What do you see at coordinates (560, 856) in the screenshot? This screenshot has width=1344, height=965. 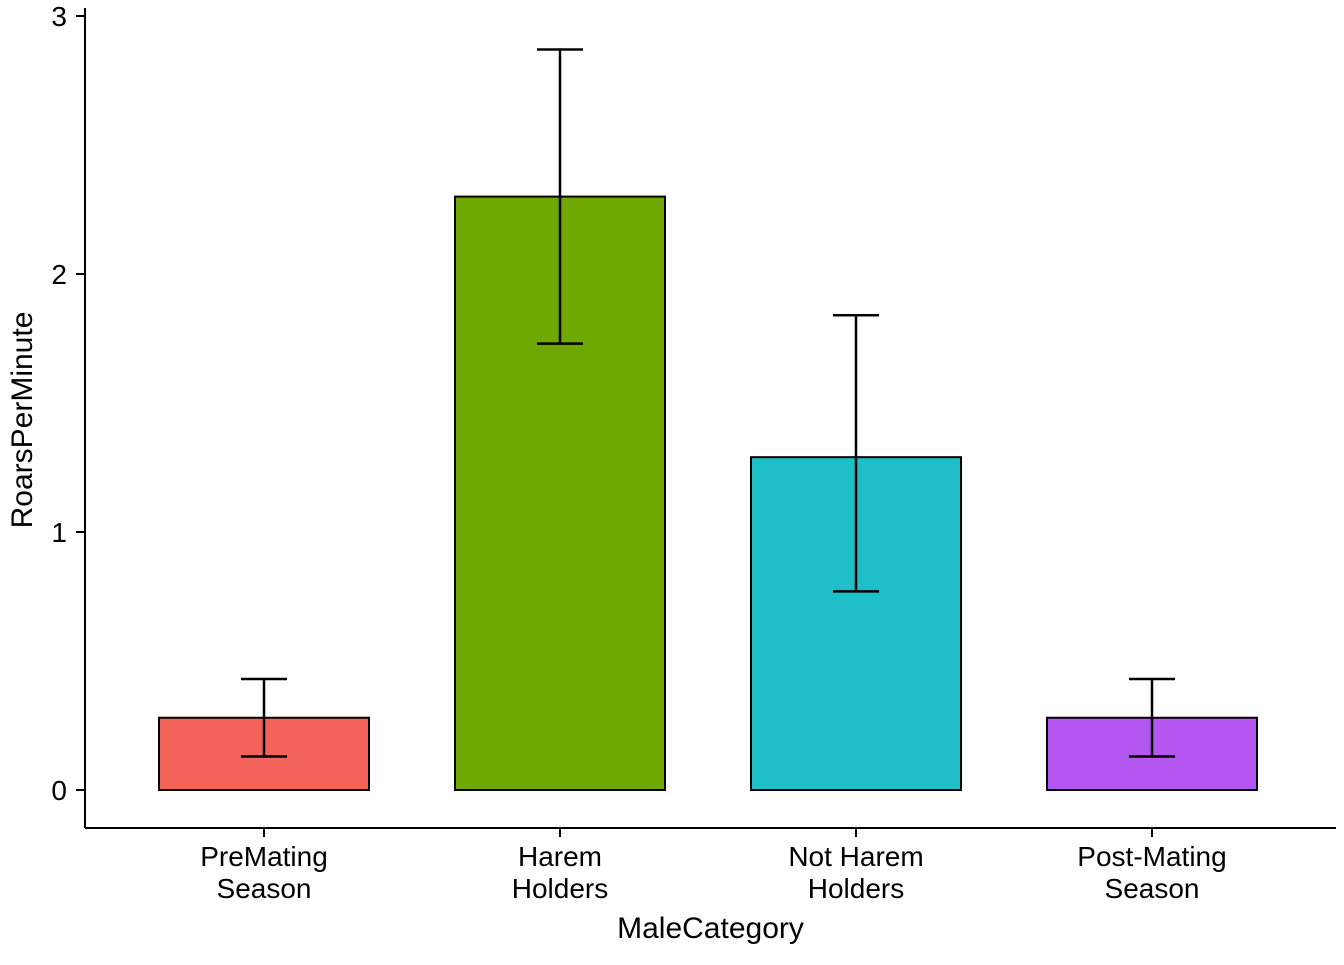 I see `x-category-label-line: Harem` at bounding box center [560, 856].